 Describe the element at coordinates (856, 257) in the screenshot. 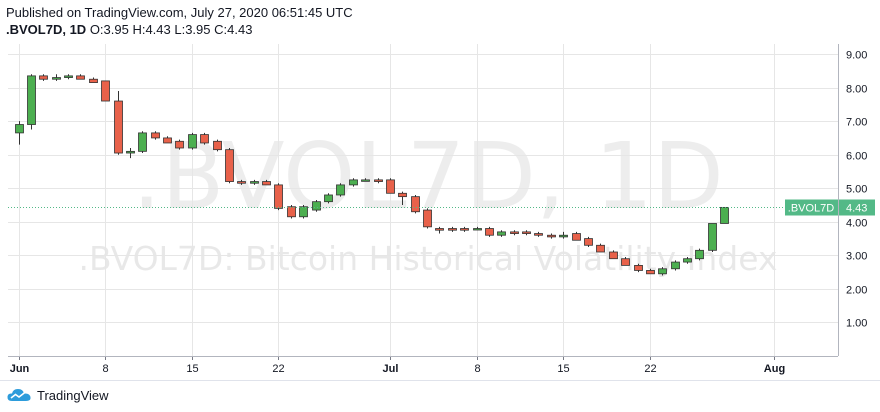

I see `y-tick-label: 3.00` at that location.